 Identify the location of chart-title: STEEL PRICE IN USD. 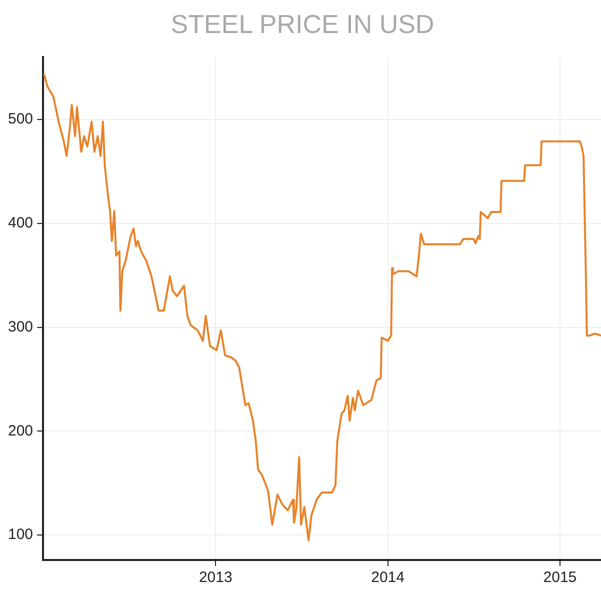
(302, 23).